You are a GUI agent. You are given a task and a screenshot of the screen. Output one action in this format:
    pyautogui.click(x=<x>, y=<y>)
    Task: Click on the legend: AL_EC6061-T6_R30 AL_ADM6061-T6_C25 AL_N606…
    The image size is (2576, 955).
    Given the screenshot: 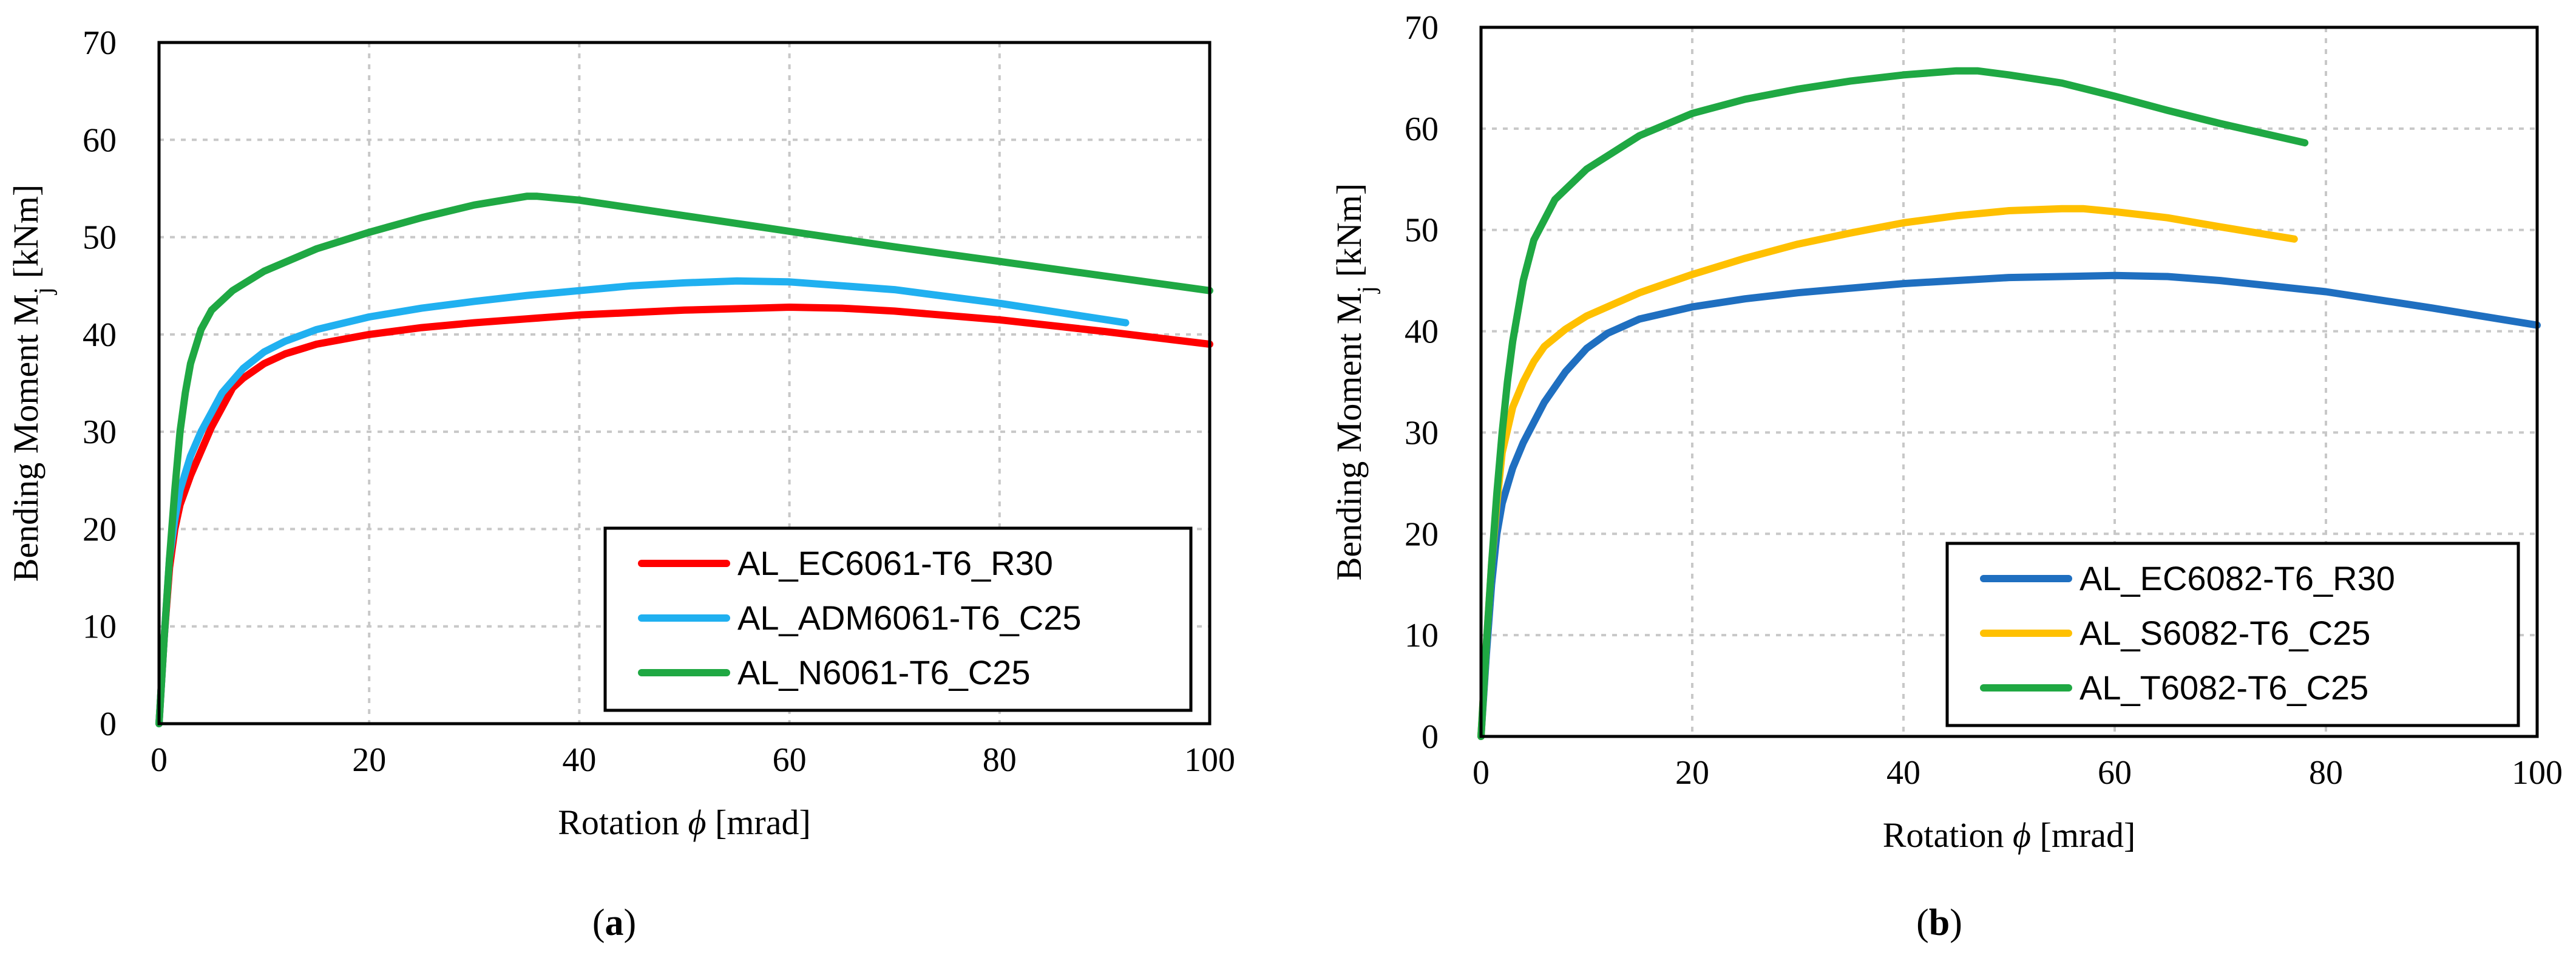 What is the action you would take?
    pyautogui.click(x=898, y=619)
    